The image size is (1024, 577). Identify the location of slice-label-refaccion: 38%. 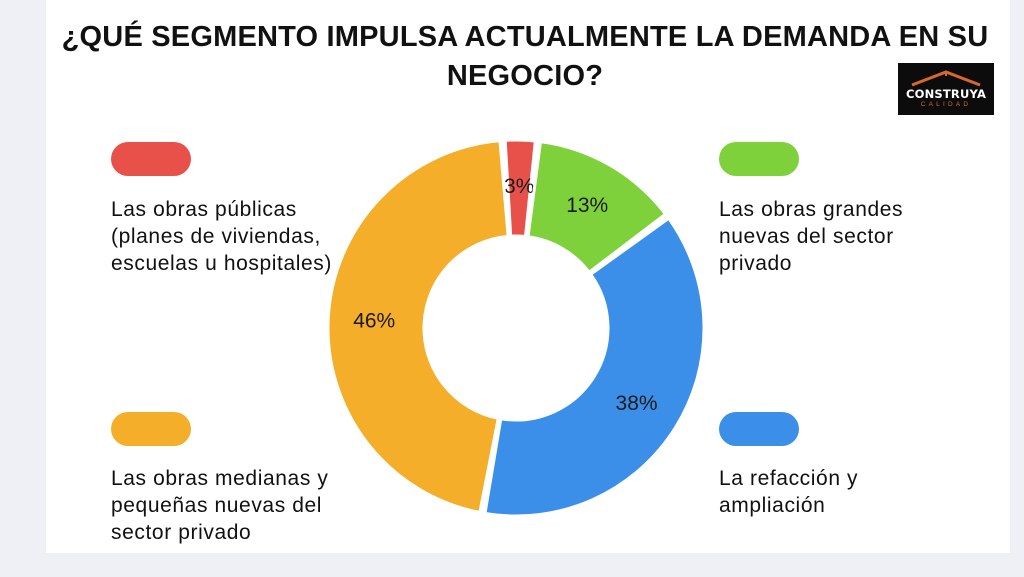
(637, 403).